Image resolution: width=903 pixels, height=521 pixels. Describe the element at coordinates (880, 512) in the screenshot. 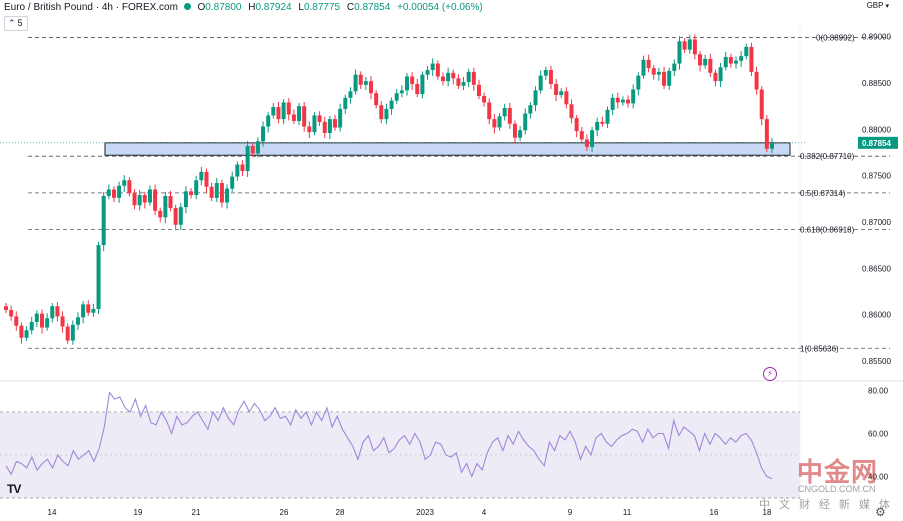

I see `gear-icon: ⚙` at that location.